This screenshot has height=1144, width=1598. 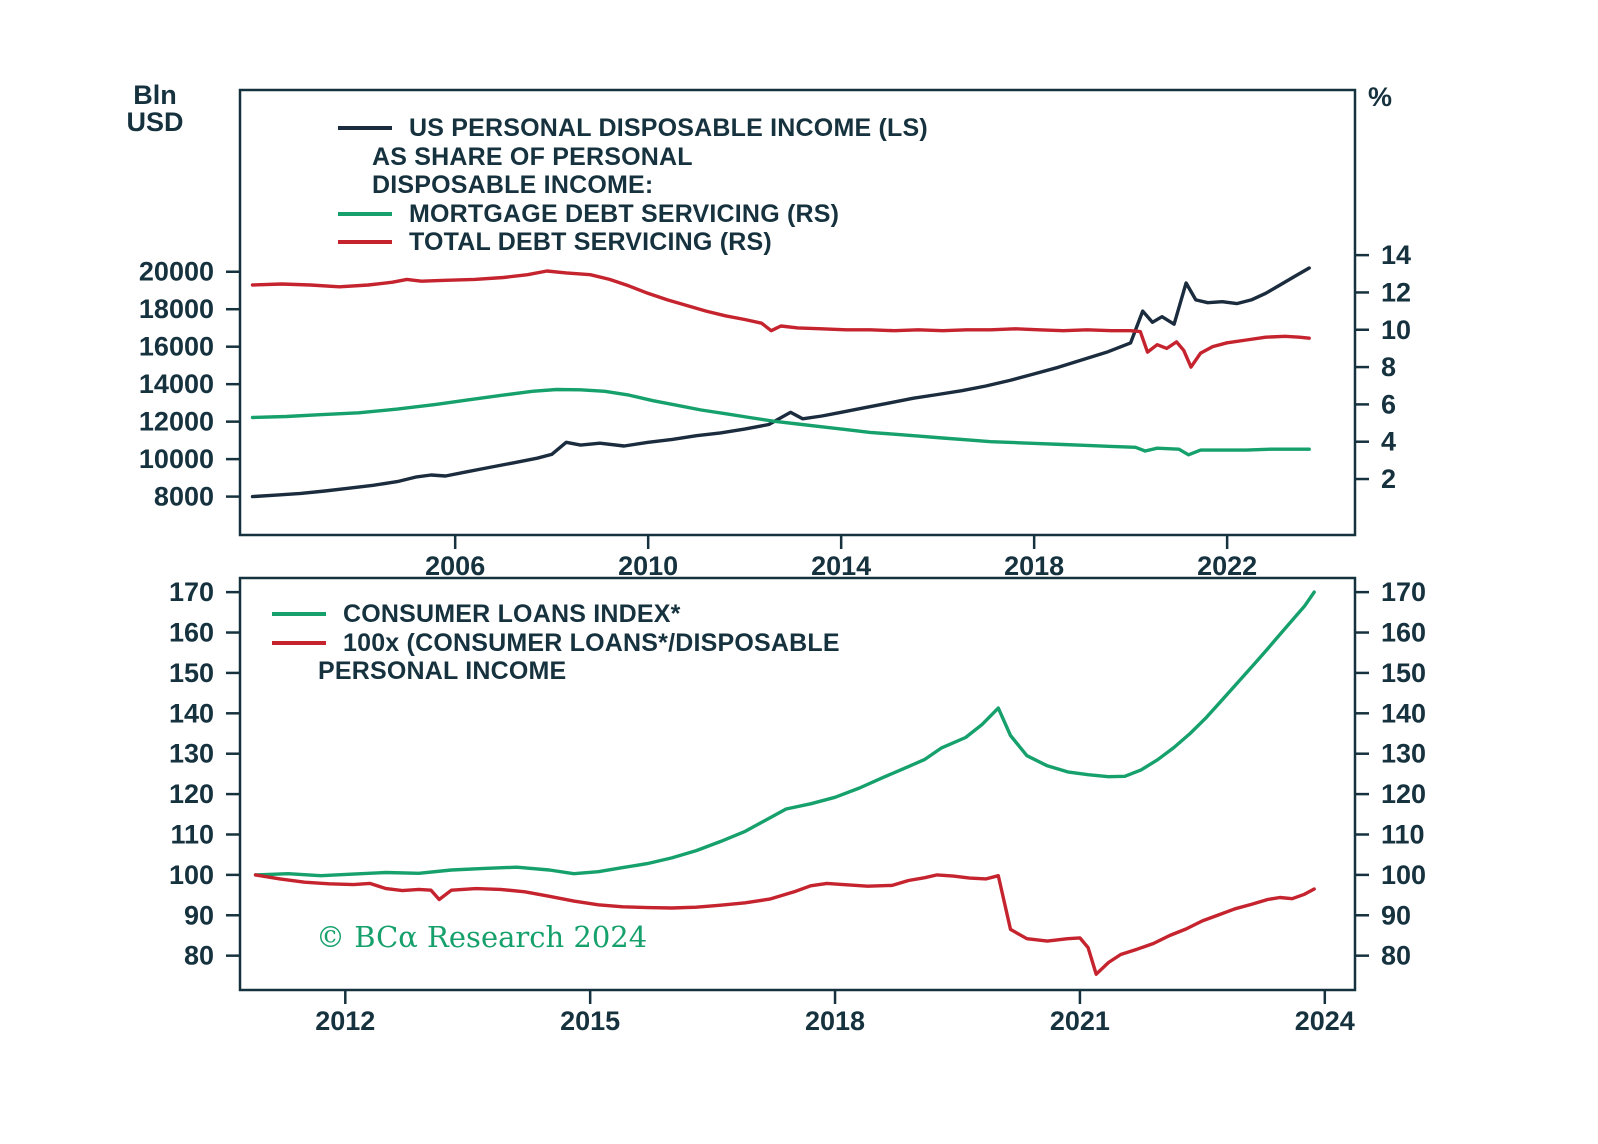 I want to click on legend-item-disposable-income: US PERSONAL DISPOSABLE INCOME (LS), so click(x=633, y=128).